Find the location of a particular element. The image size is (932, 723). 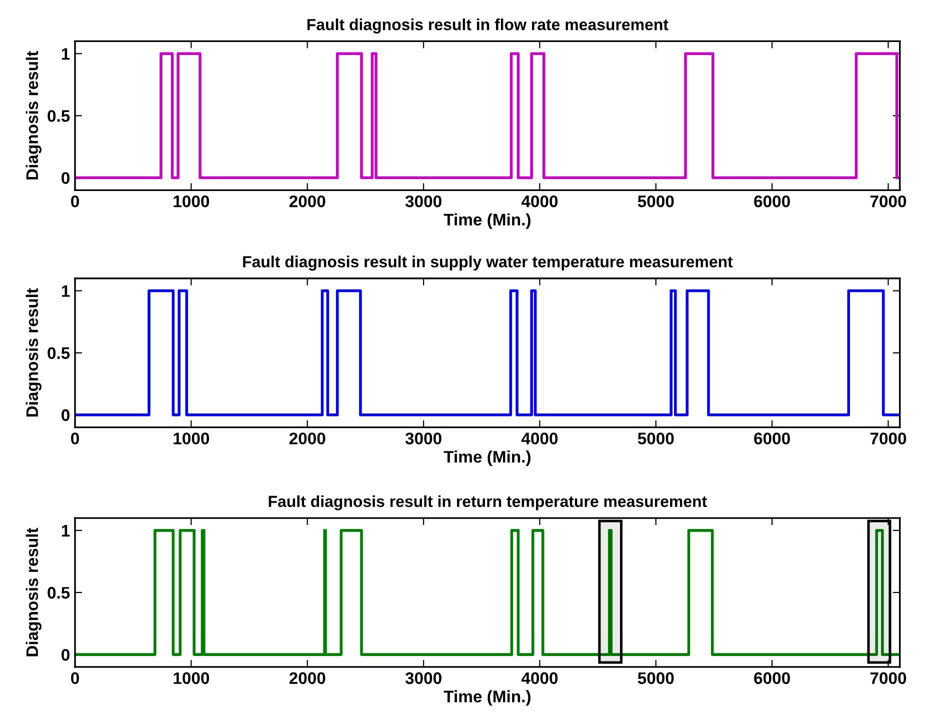

chart-title: Fault diagnosis result in flow rate measurement is located at coordinates (487, 26).